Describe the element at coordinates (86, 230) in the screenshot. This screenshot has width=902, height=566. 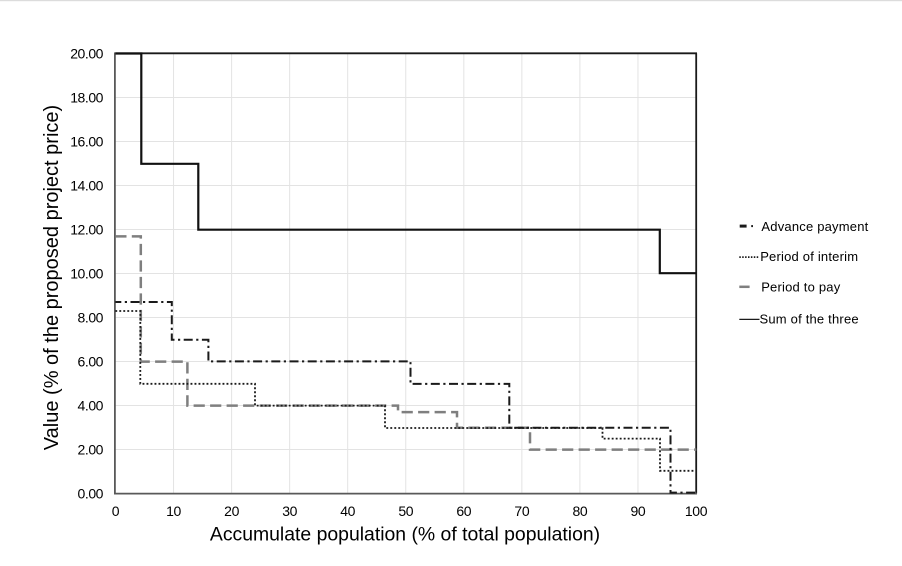
I see `svg-text: 12.00` at that location.